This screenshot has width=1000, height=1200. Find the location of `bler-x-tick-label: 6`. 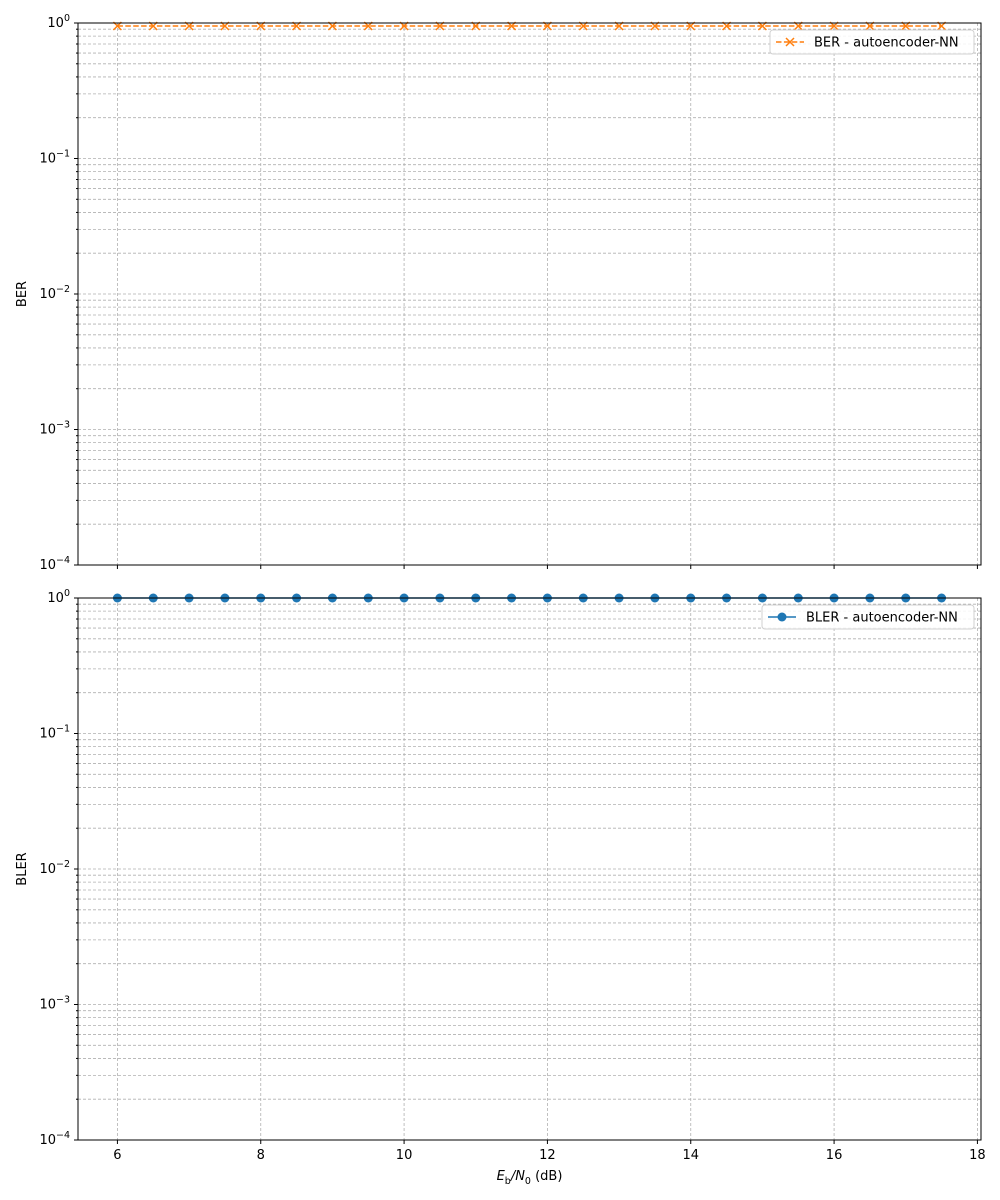

bler-x-tick-label: 6 is located at coordinates (117, 1155).